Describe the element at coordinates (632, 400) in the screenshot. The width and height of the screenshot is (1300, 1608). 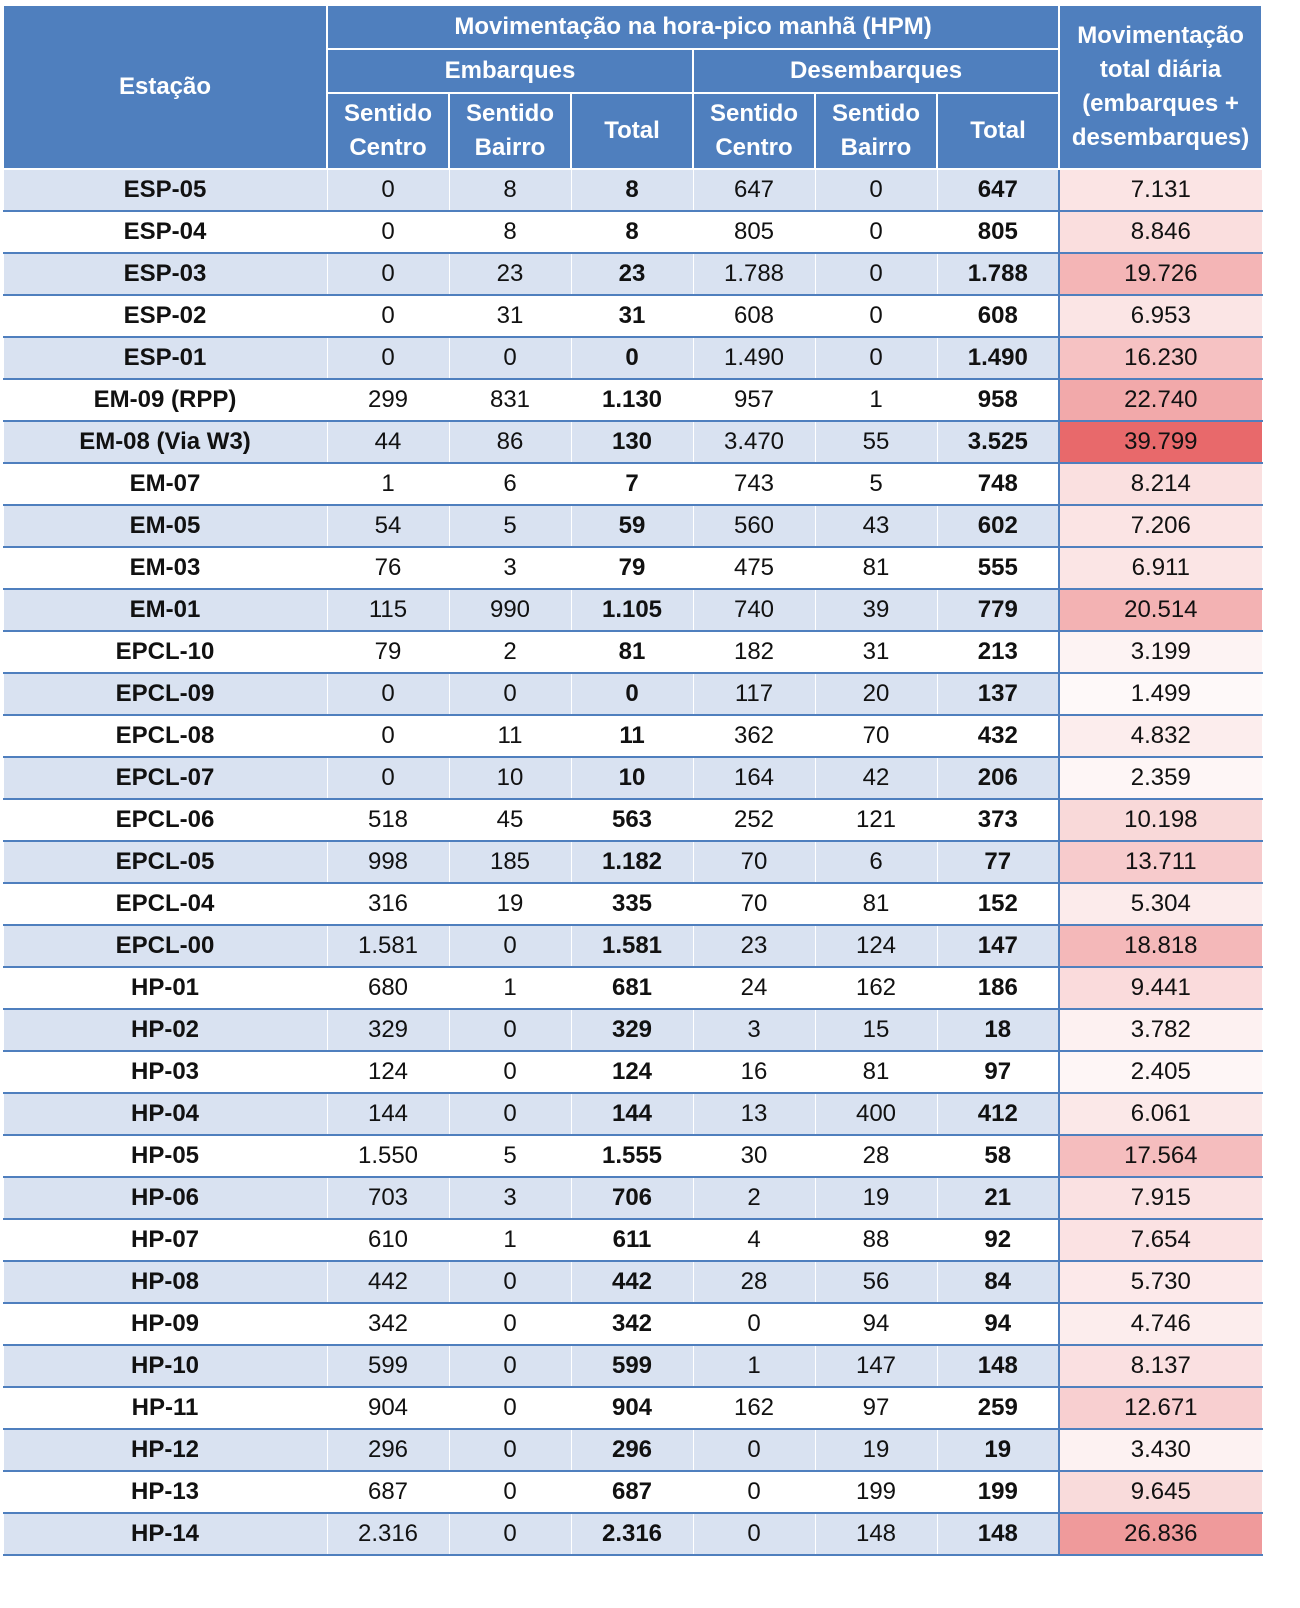
I see `embarques-total: 1.130` at that location.